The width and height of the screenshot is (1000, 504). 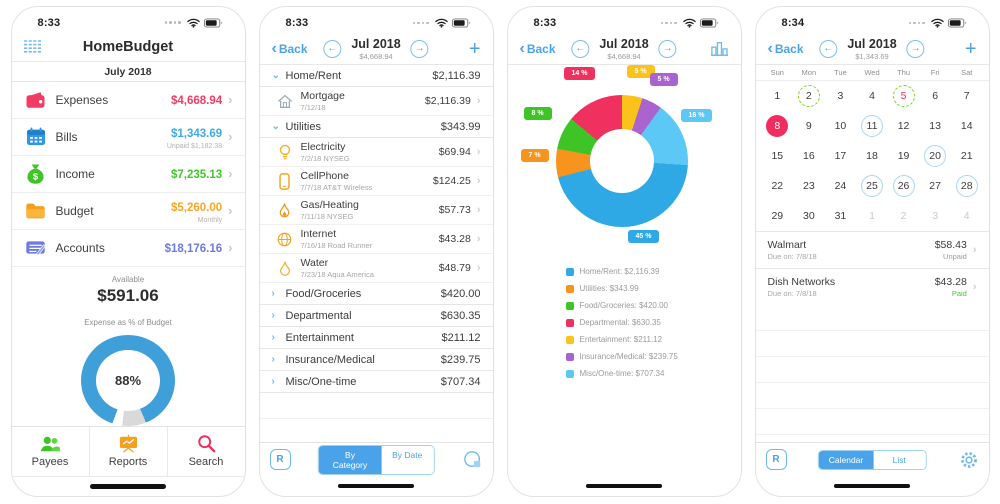 What do you see at coordinates (872, 156) in the screenshot?
I see `calendar-day: 18` at bounding box center [872, 156].